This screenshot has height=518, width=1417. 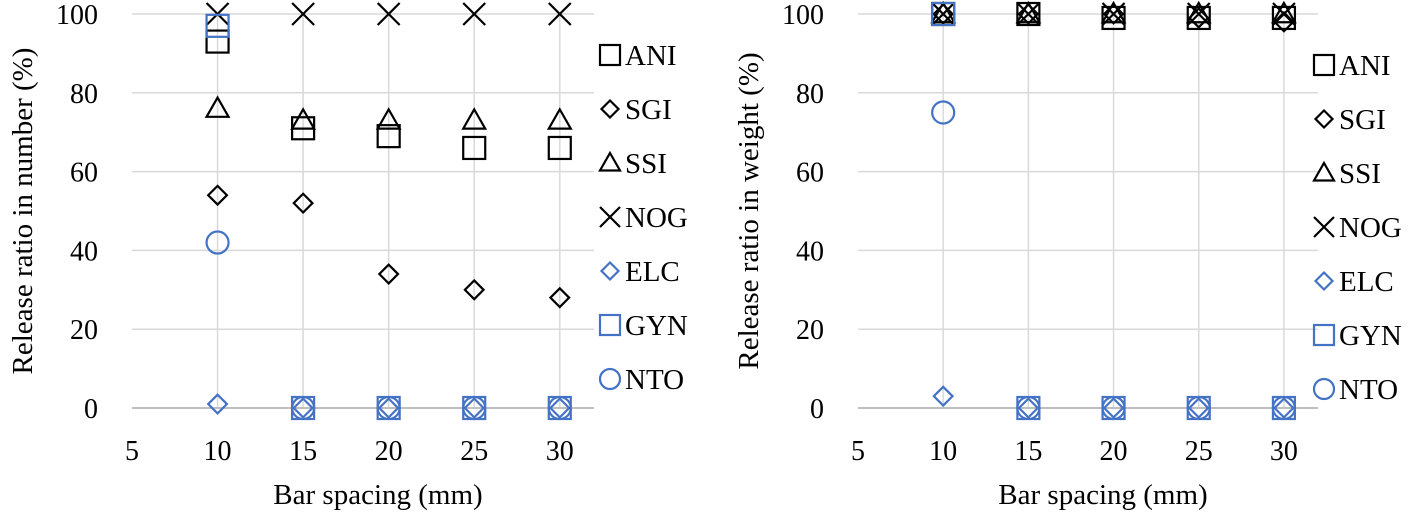 What do you see at coordinates (132, 451) in the screenshot?
I see `left-x-tick-label: 5` at bounding box center [132, 451].